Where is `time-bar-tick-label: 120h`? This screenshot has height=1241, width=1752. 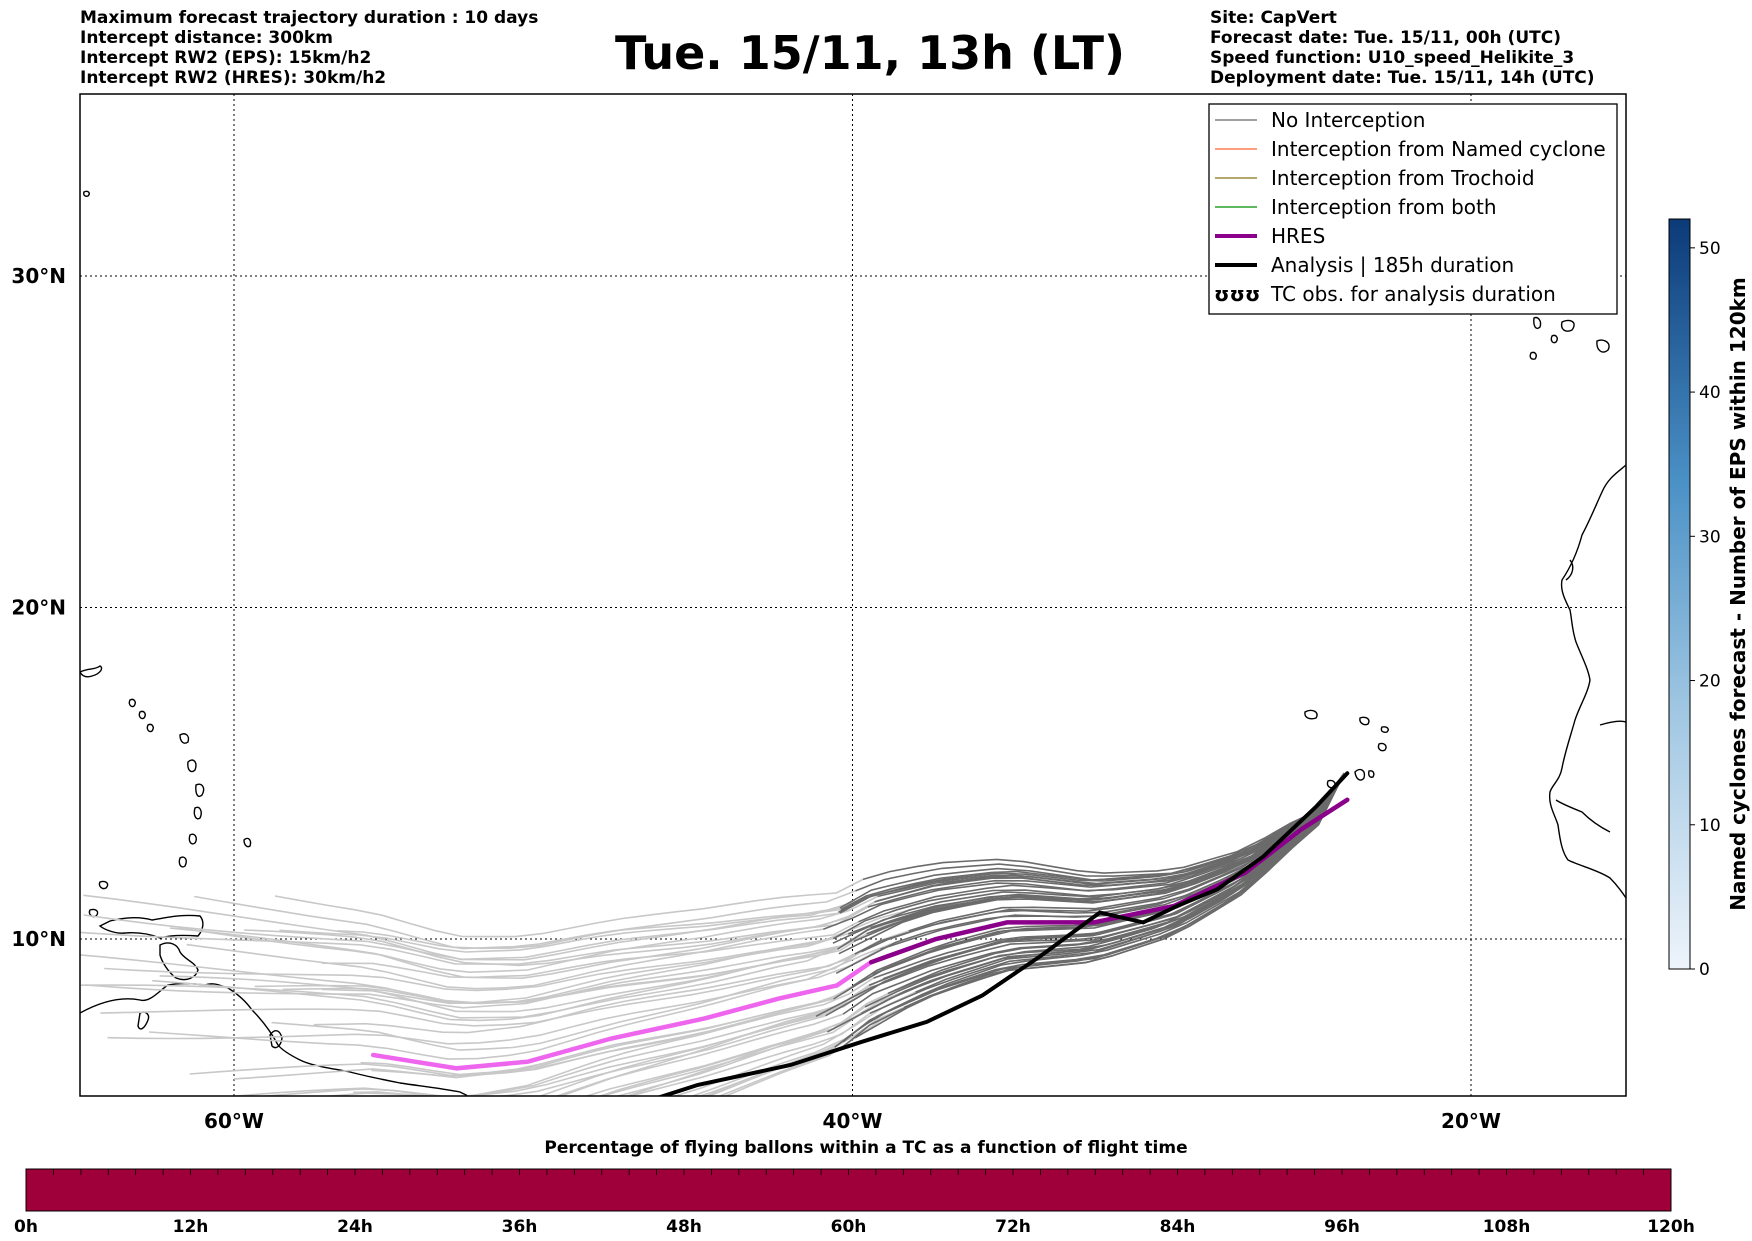
time-bar-tick-label: 120h is located at coordinates (1671, 1227).